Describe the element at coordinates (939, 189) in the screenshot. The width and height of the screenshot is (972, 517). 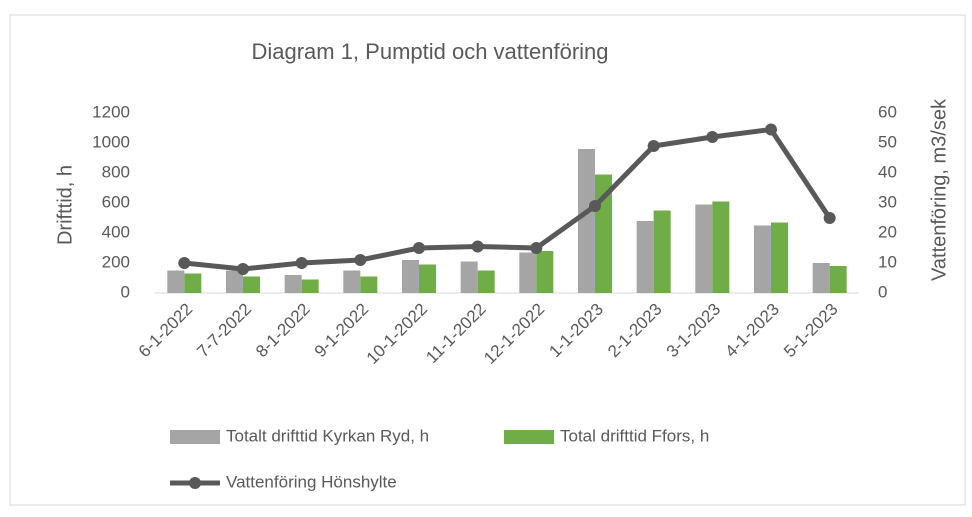
I see `y2-axis-title: Vattenföring, m3/sek` at that location.